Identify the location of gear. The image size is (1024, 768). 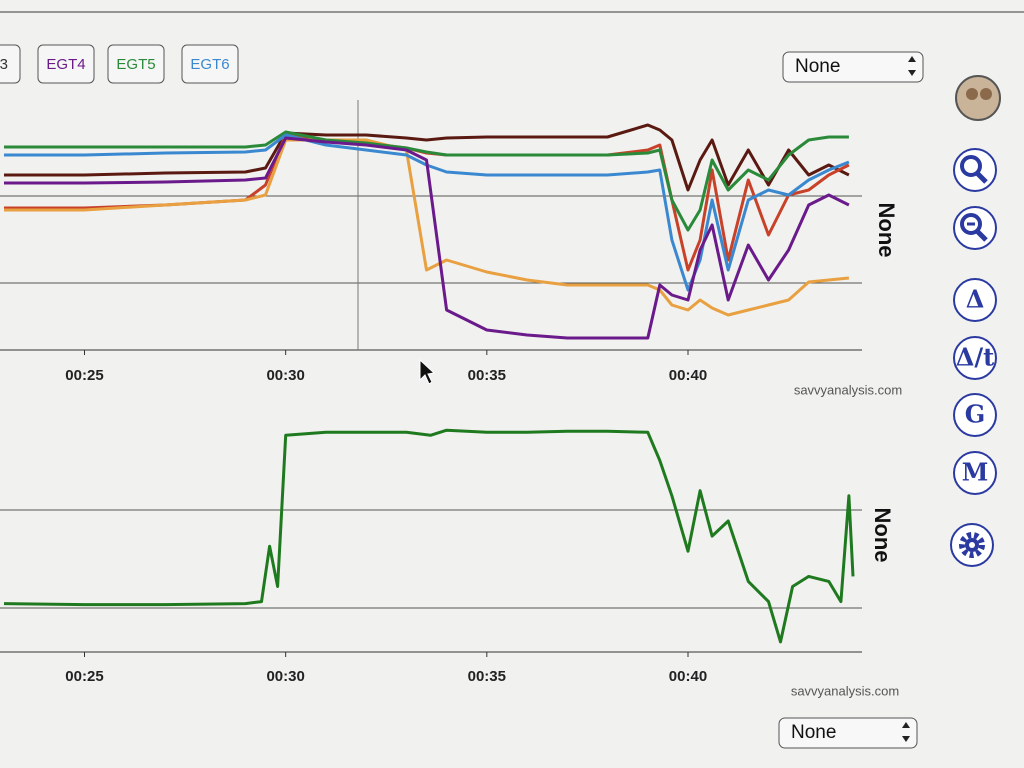
(972, 545).